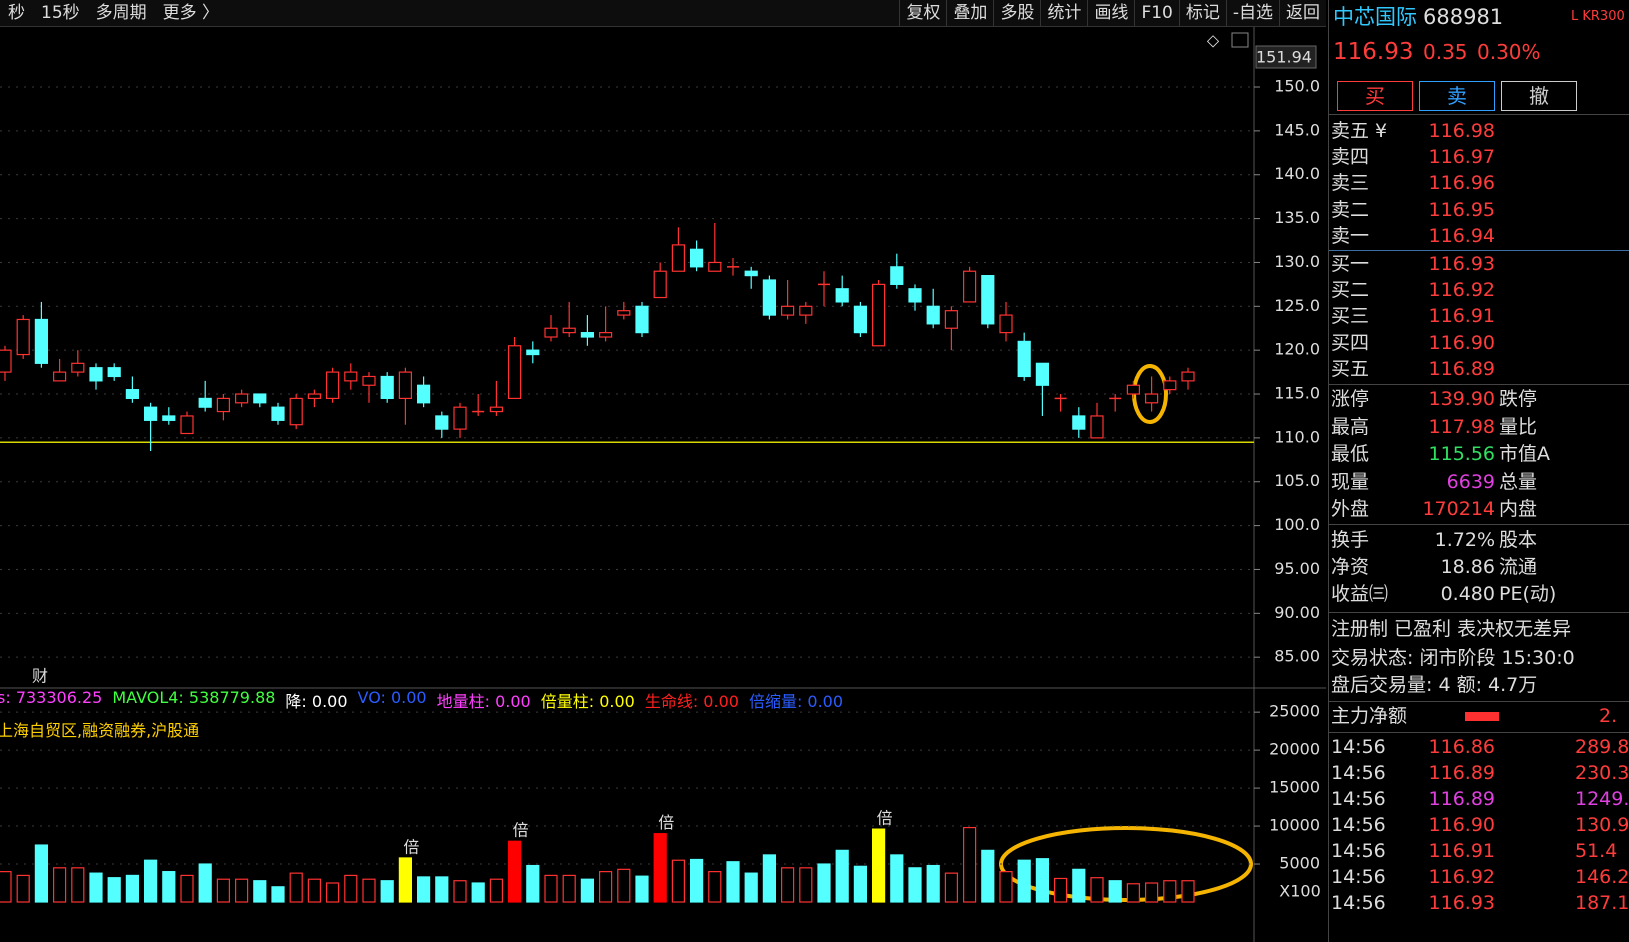 Image resolution: width=1629 pixels, height=942 pixels. What do you see at coordinates (1286, 57) in the screenshot?
I see `axis-max-box` at bounding box center [1286, 57].